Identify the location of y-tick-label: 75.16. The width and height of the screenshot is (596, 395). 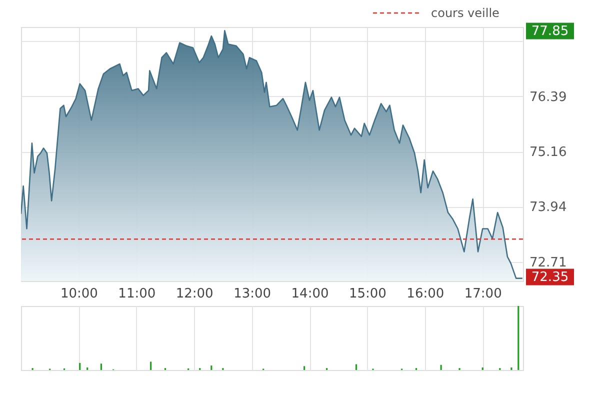
(548, 152).